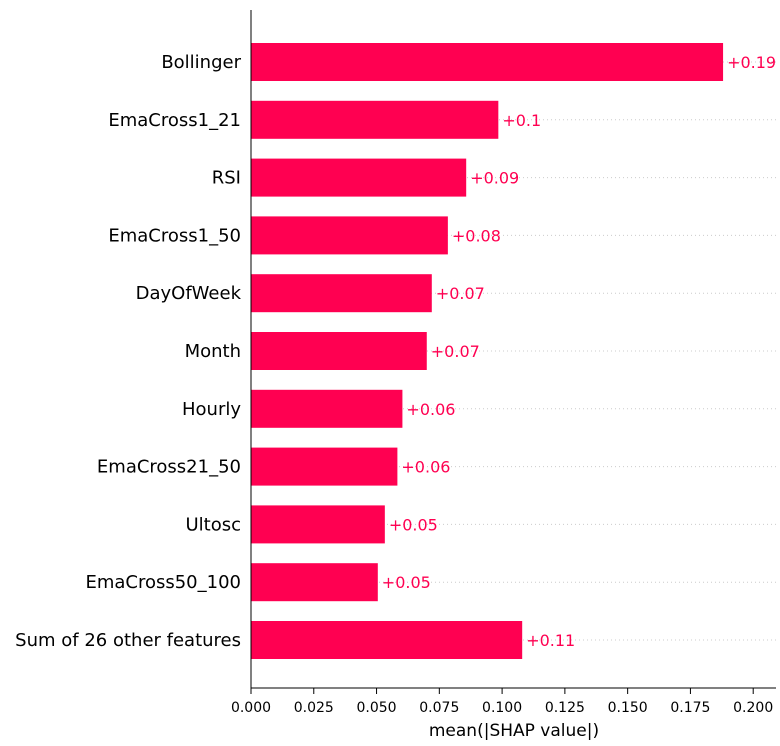  I want to click on x-tick-label: 0.125, so click(565, 708).